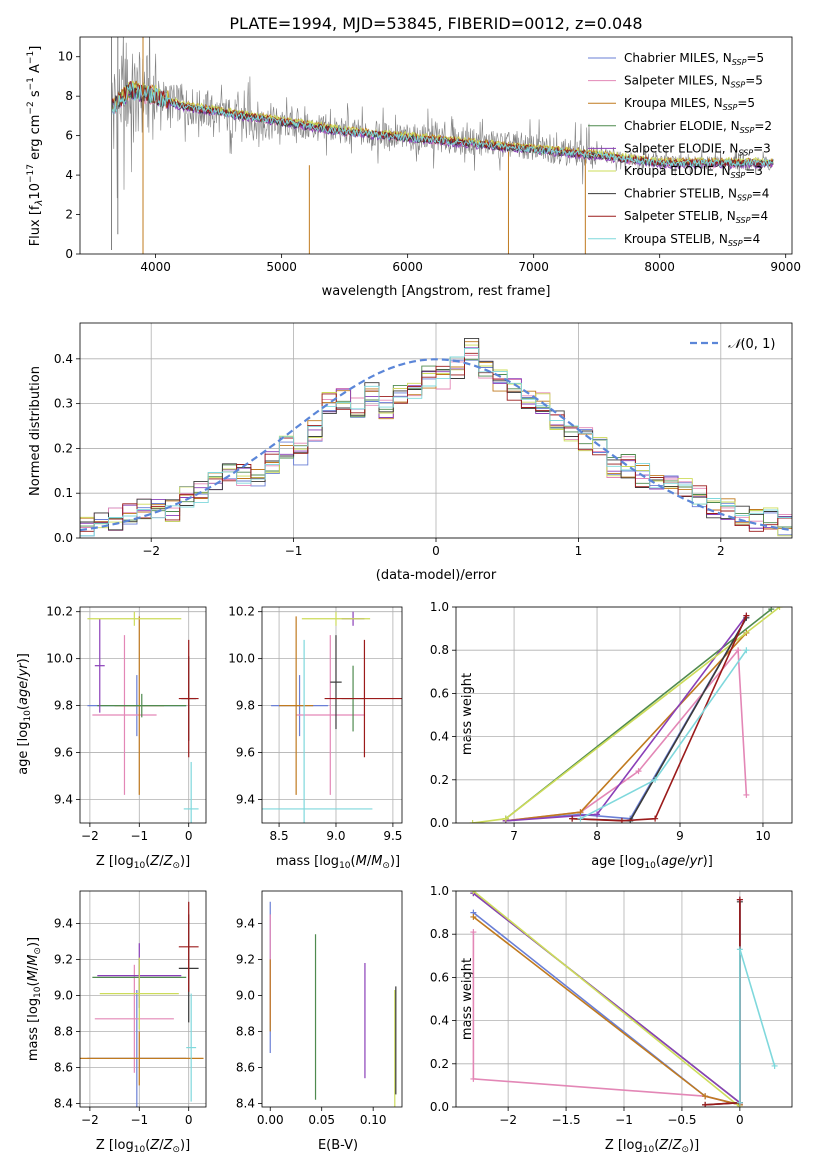 The width and height of the screenshot is (819, 1170). Describe the element at coordinates (698, 127) in the screenshot. I see `legend-entry-4: Chabrier ELODIE, NSSP=2` at that location.